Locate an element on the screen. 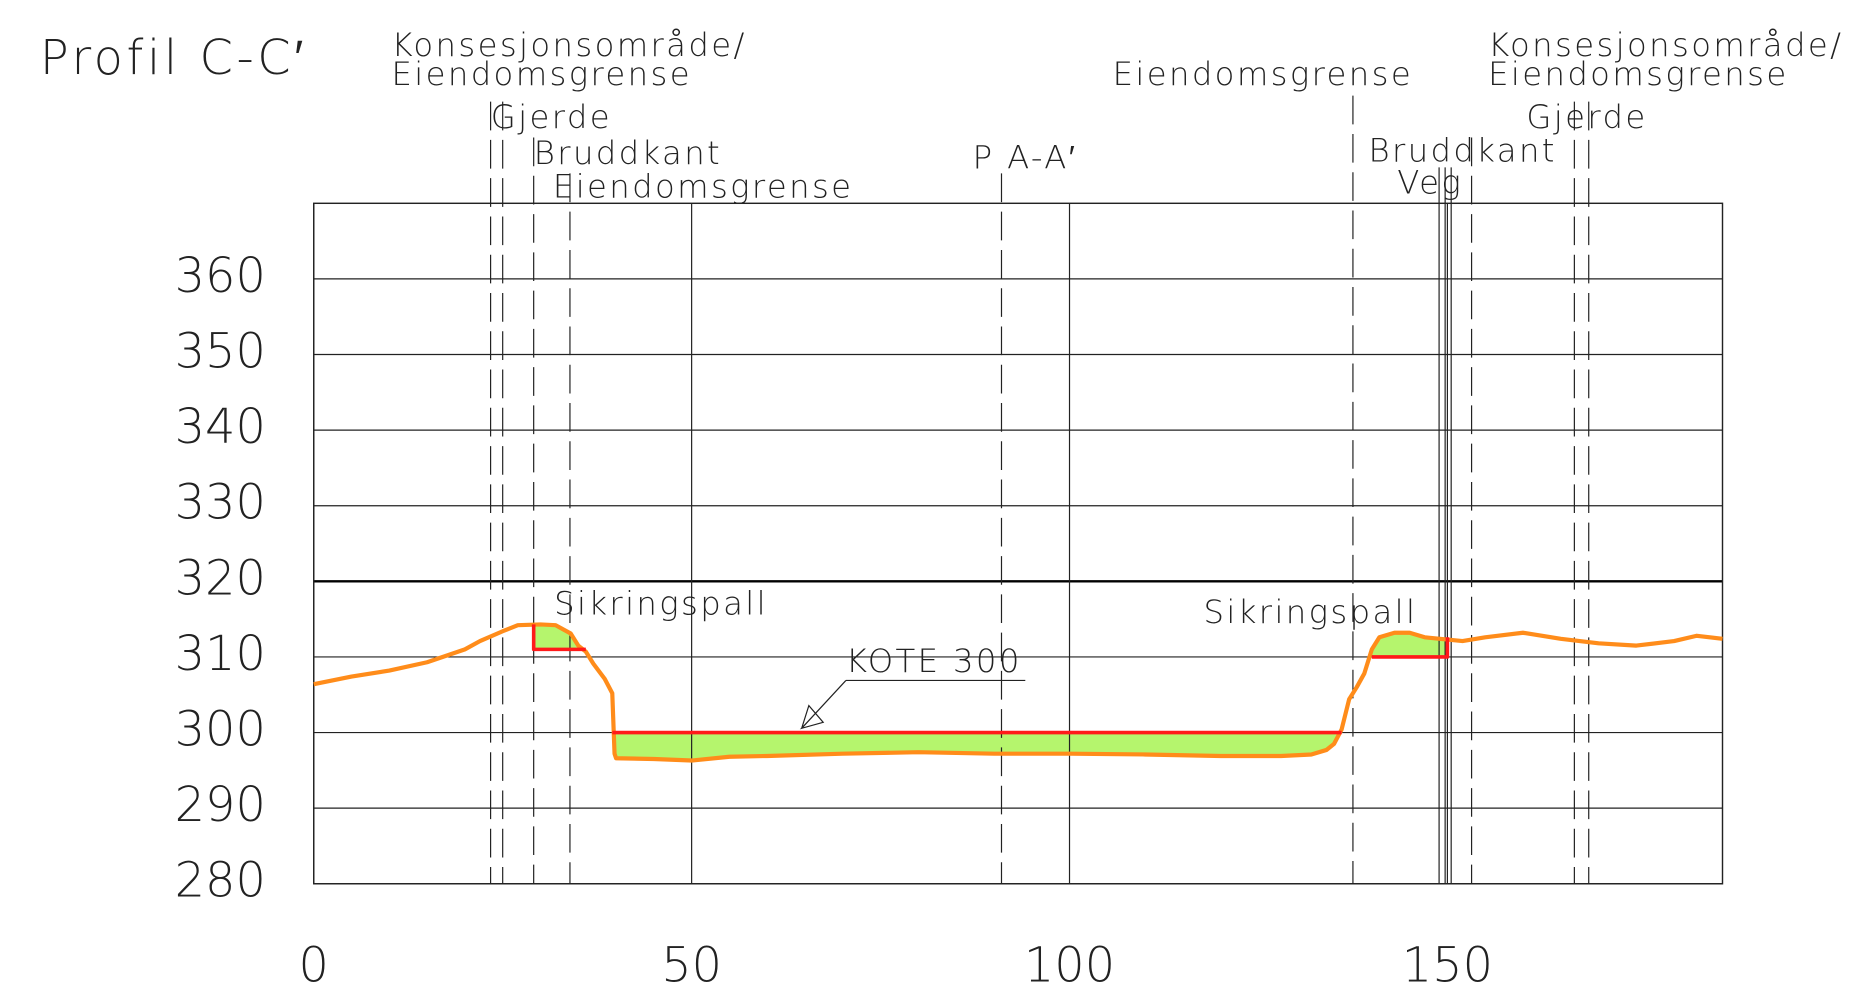 The image size is (1876, 989). x-tick-label: 0 is located at coordinates (314, 964).